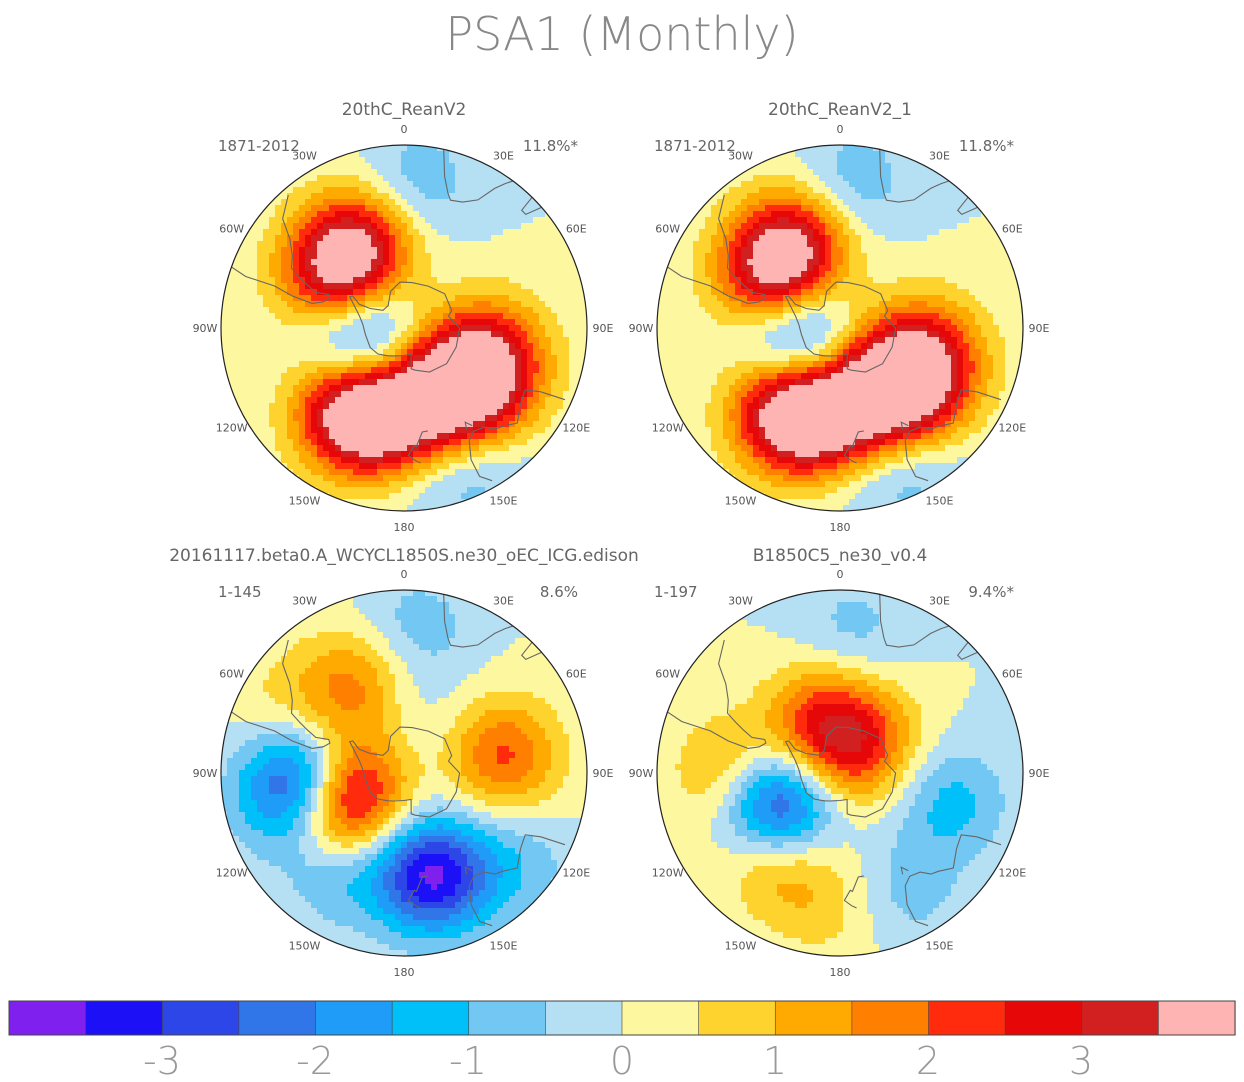 The height and width of the screenshot is (1082, 1244). What do you see at coordinates (551, 146) in the screenshot?
I see `panel-variance: 11.8%*` at bounding box center [551, 146].